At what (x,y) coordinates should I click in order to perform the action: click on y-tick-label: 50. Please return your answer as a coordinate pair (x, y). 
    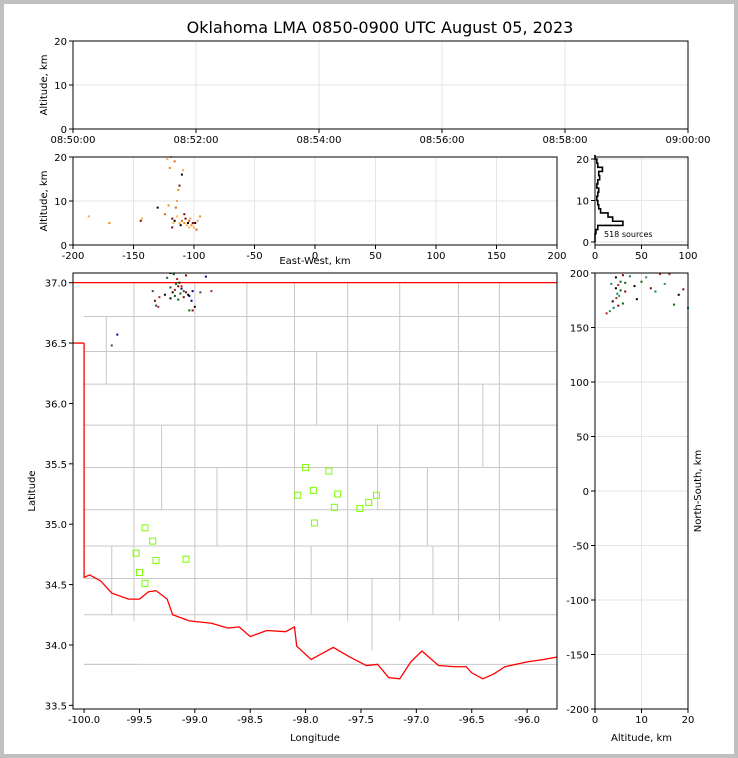
    Looking at the image, I should click on (582, 438).